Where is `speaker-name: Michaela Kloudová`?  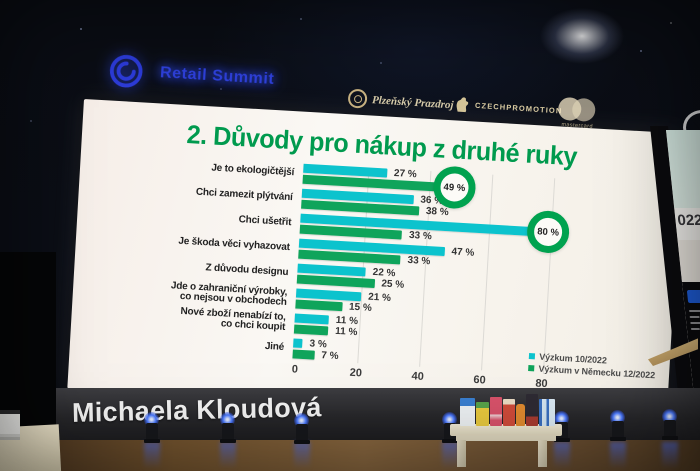 speaker-name: Michaela Kloudová is located at coordinates (196, 410).